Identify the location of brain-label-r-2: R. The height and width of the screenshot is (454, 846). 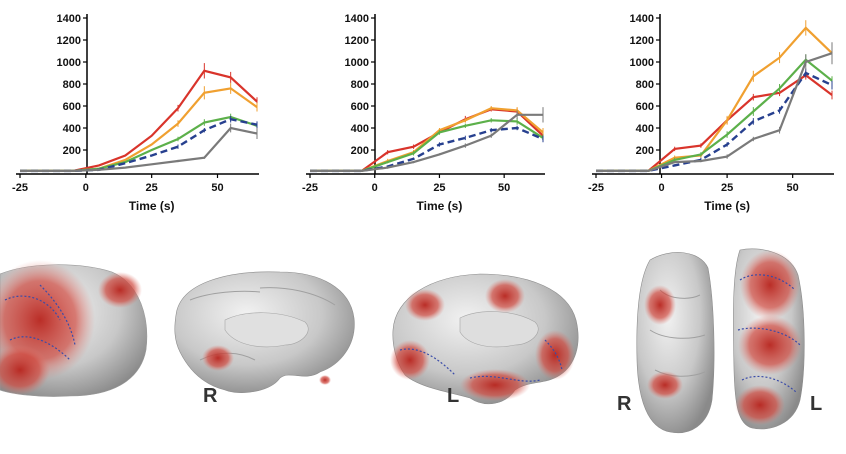
(624, 404).